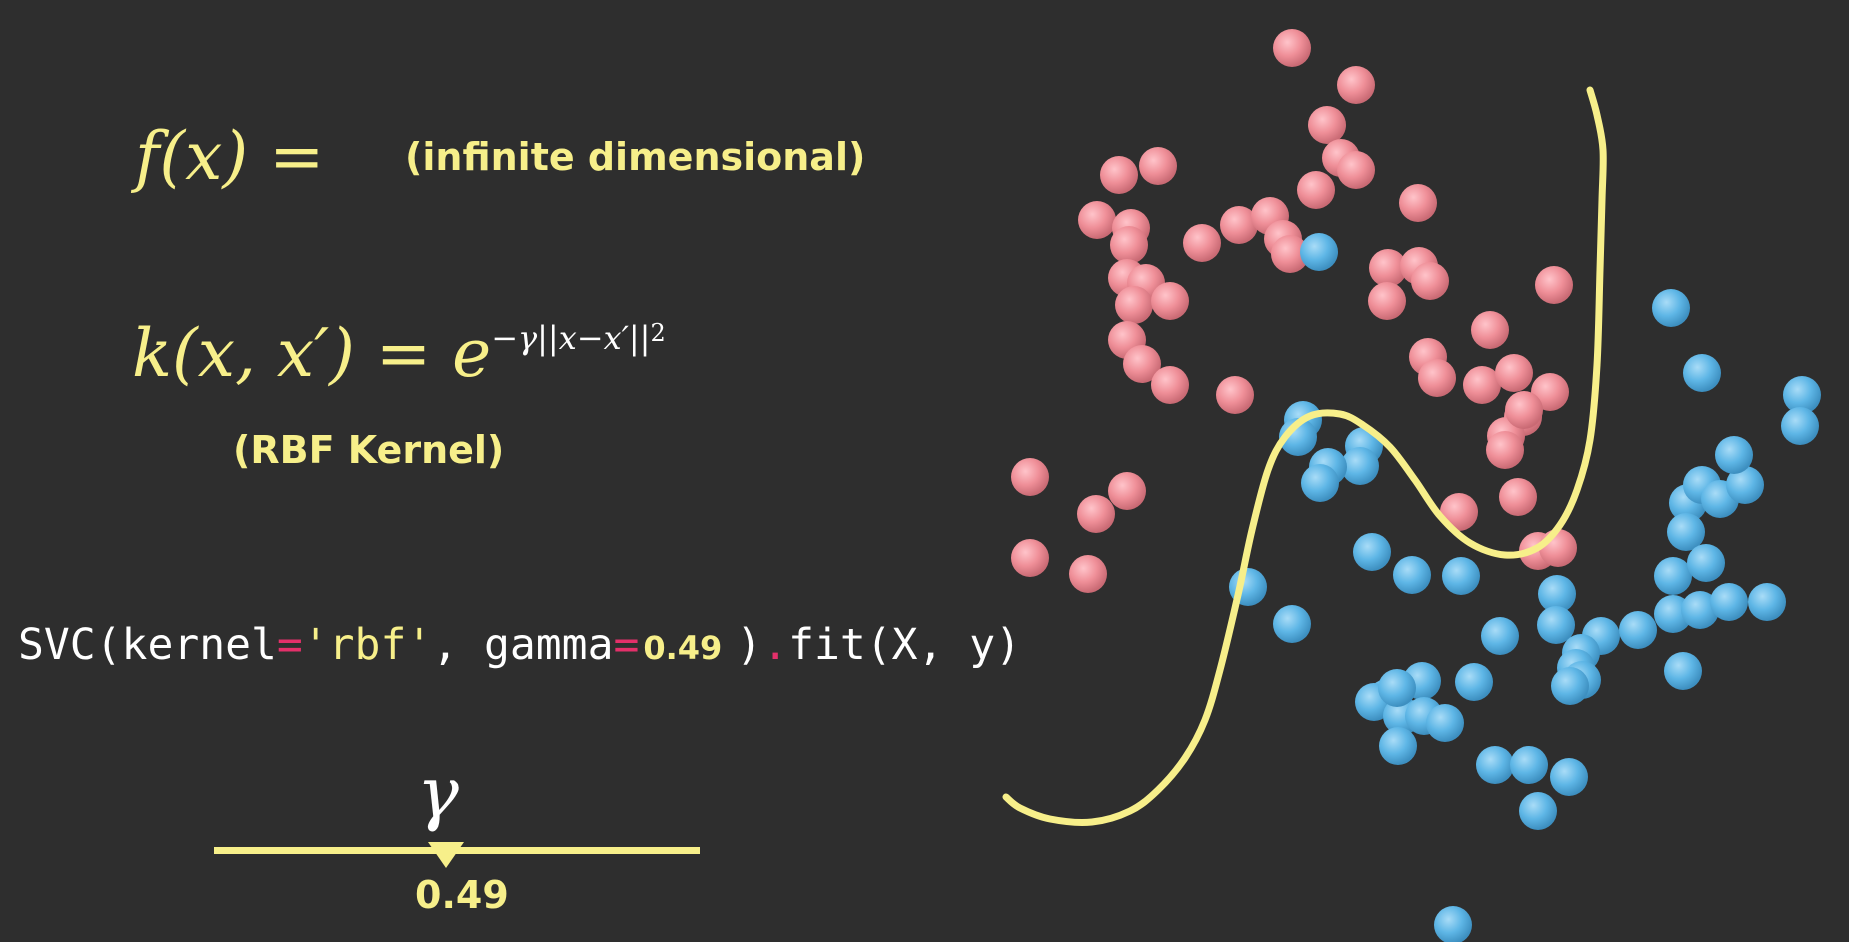  I want to click on gamma-slider-value: 0.49, so click(462, 895).